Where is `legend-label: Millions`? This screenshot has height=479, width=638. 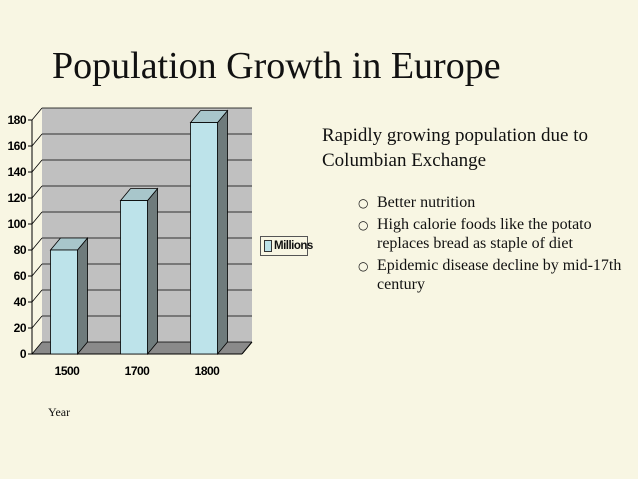
legend-label: Millions is located at coordinates (293, 246).